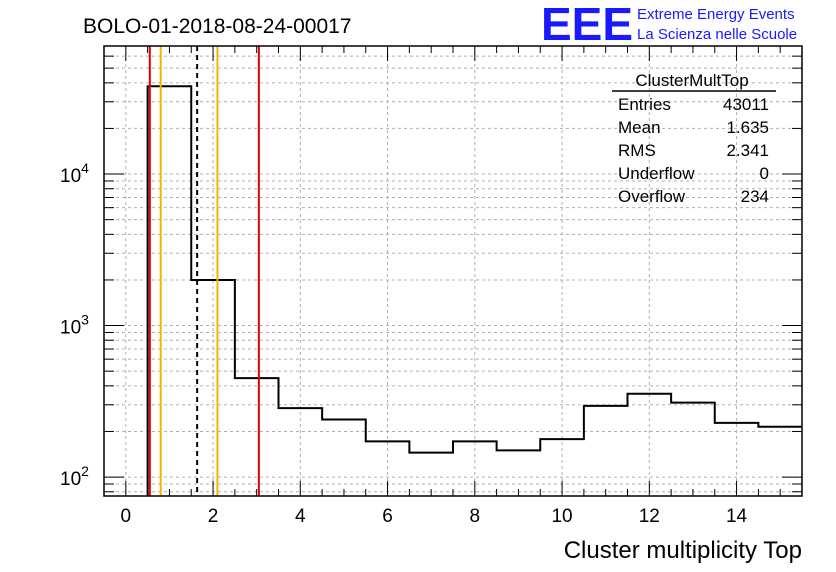 The image size is (836, 572). What do you see at coordinates (300, 516) in the screenshot?
I see `x-tick-label: 4` at bounding box center [300, 516].